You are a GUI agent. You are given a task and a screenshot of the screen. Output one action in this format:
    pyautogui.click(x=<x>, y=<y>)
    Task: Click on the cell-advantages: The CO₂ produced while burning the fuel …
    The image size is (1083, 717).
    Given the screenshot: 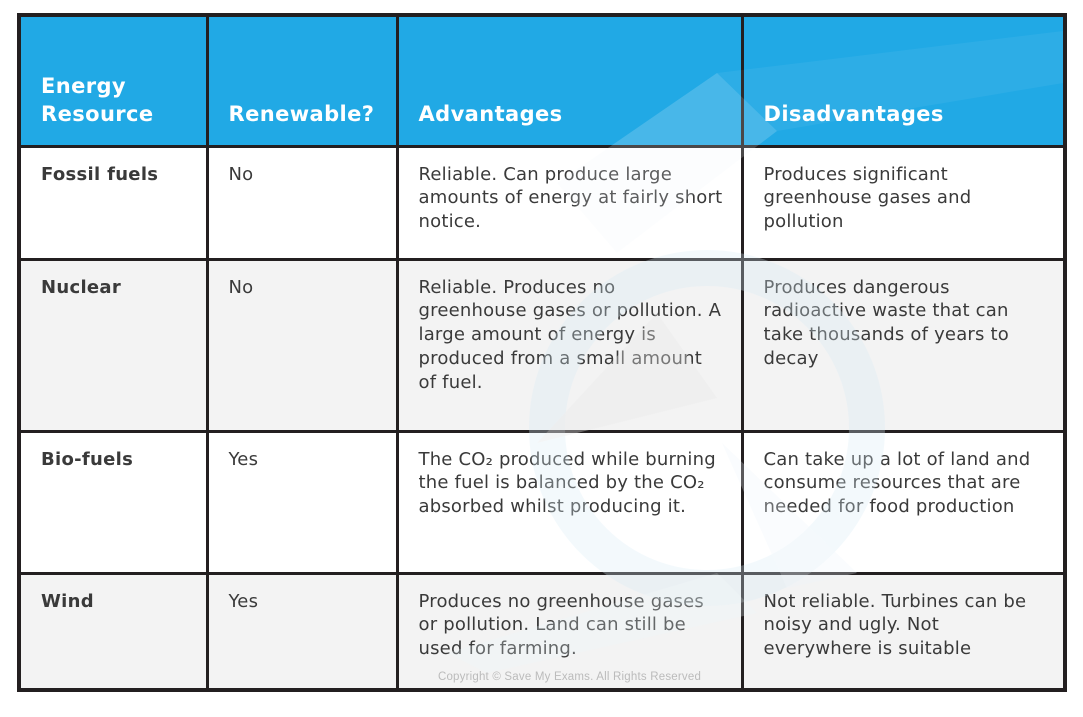 What is the action you would take?
    pyautogui.click(x=569, y=502)
    